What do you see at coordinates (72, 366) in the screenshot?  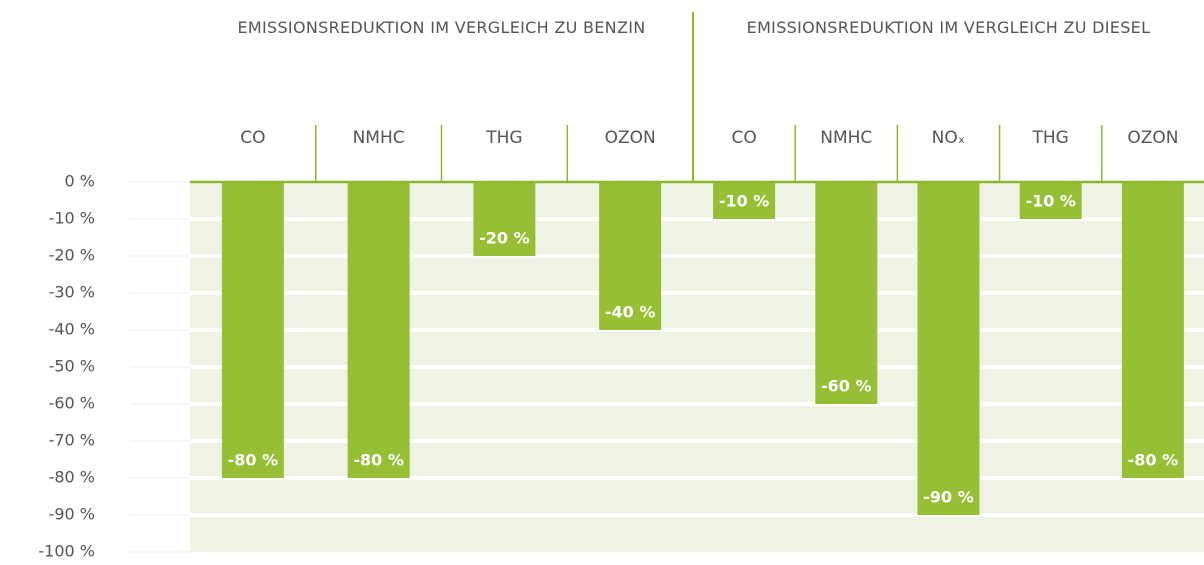 I see `y-tick-label: -50 %` at bounding box center [72, 366].